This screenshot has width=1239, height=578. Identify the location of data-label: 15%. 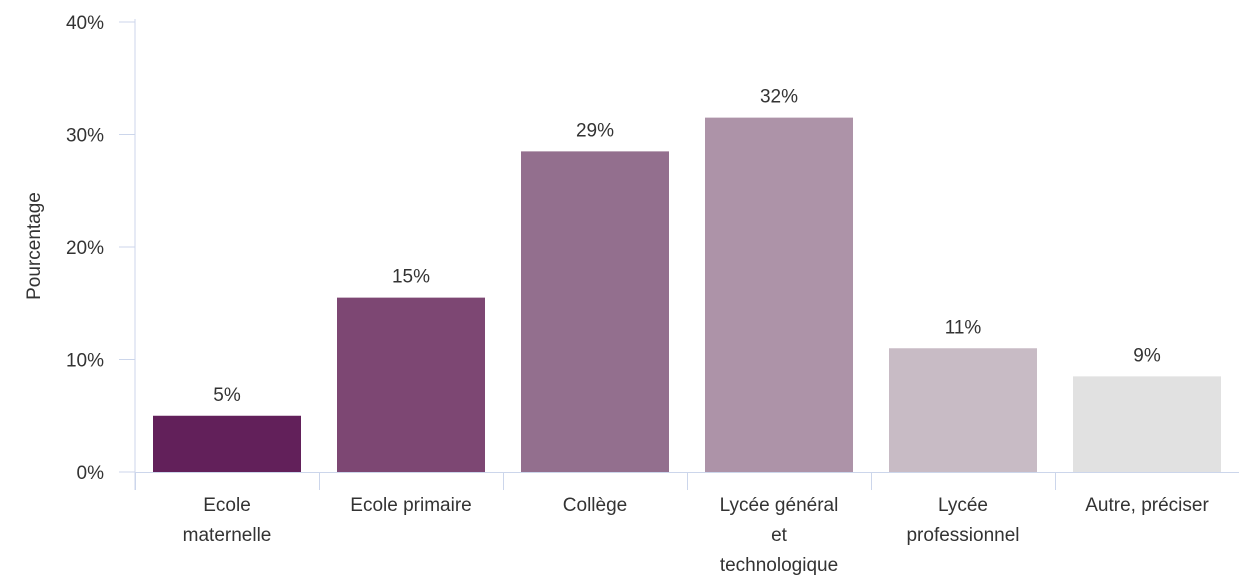
(411, 277).